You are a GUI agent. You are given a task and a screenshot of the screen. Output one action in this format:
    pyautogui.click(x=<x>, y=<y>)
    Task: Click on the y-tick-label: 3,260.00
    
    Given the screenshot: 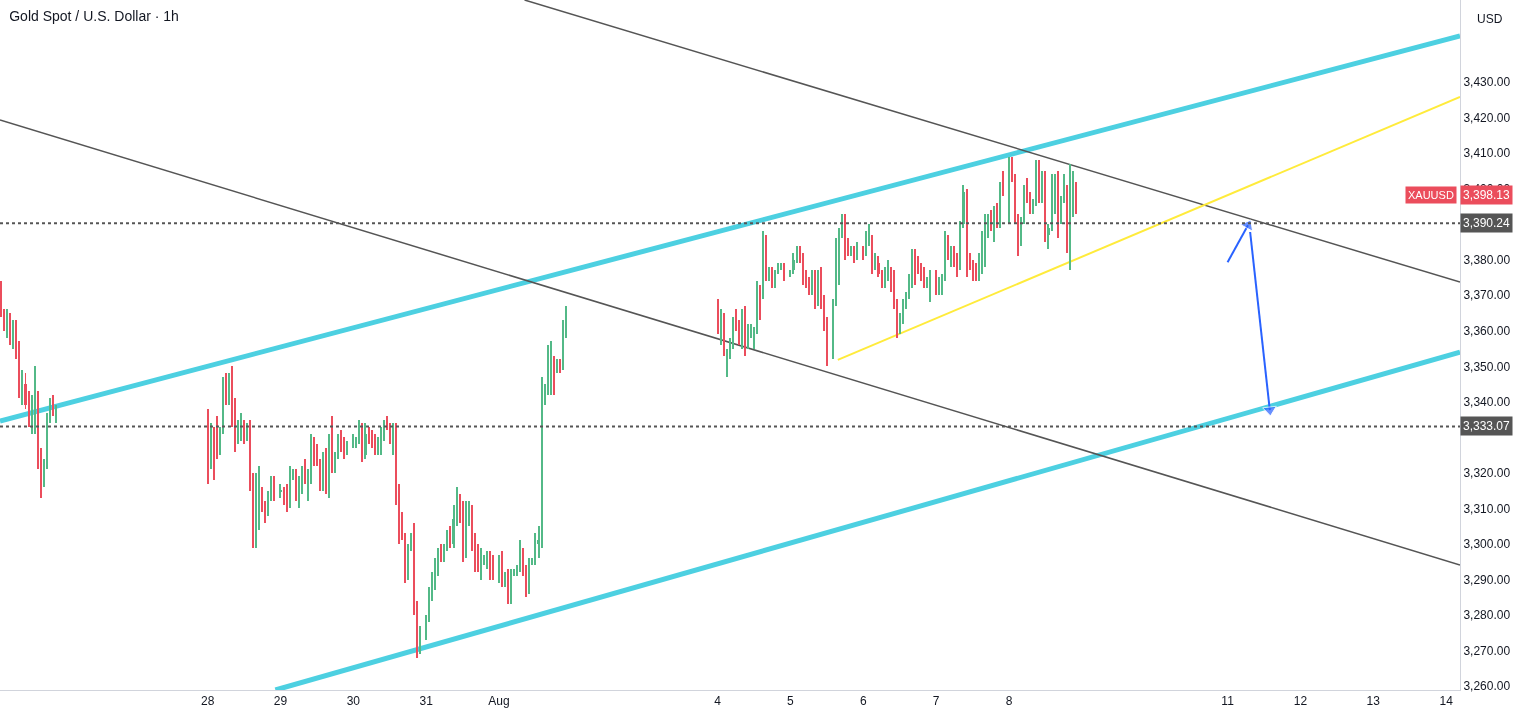 What is the action you would take?
    pyautogui.click(x=1487, y=686)
    